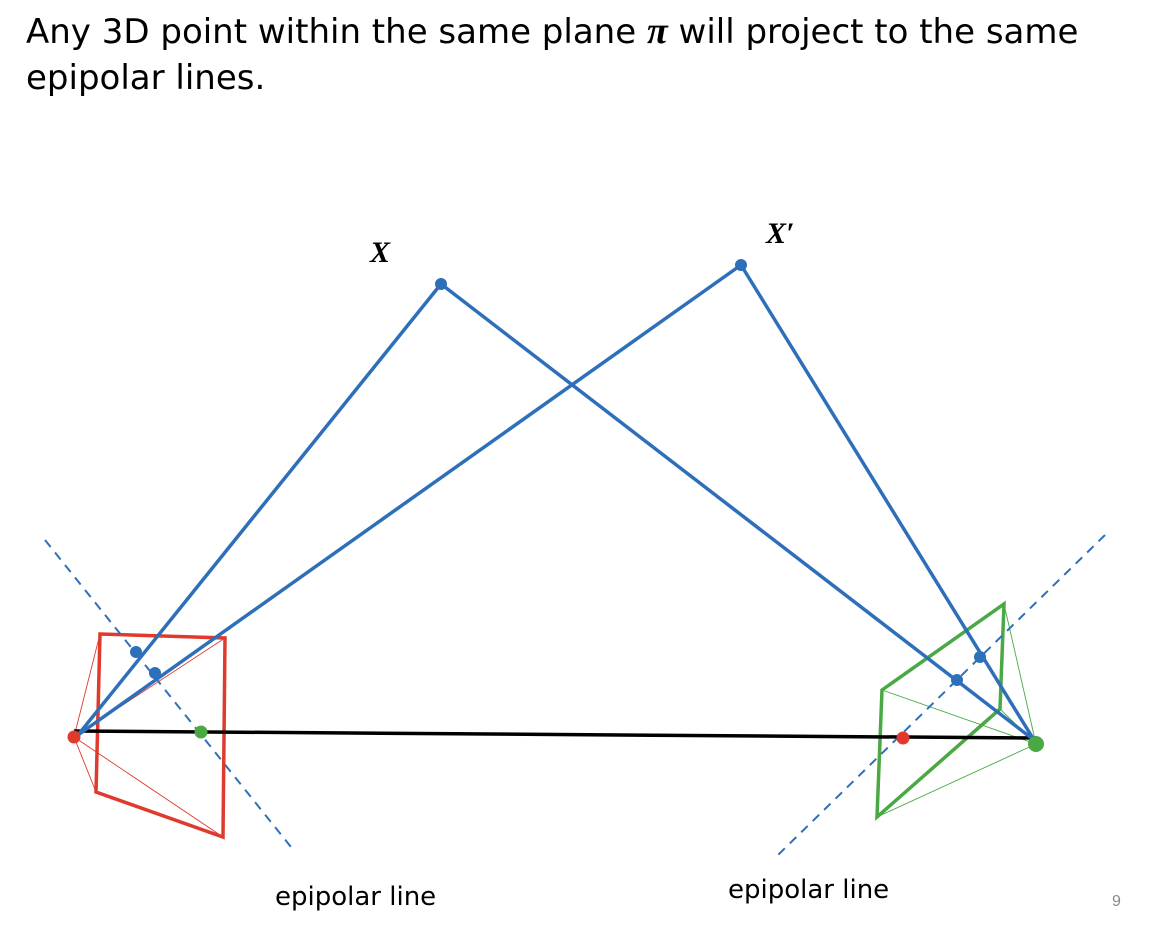  What do you see at coordinates (136, 652) in the screenshot?
I see `left-projection-x` at bounding box center [136, 652].